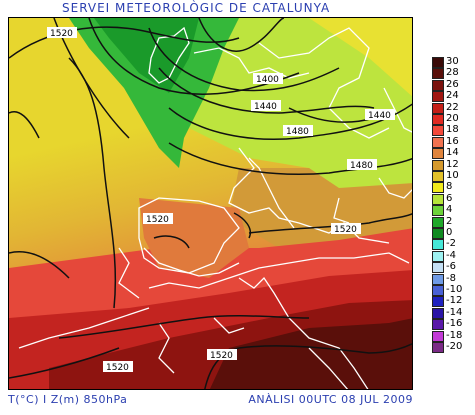  I want to click on legend-label: 4, so click(449, 210).